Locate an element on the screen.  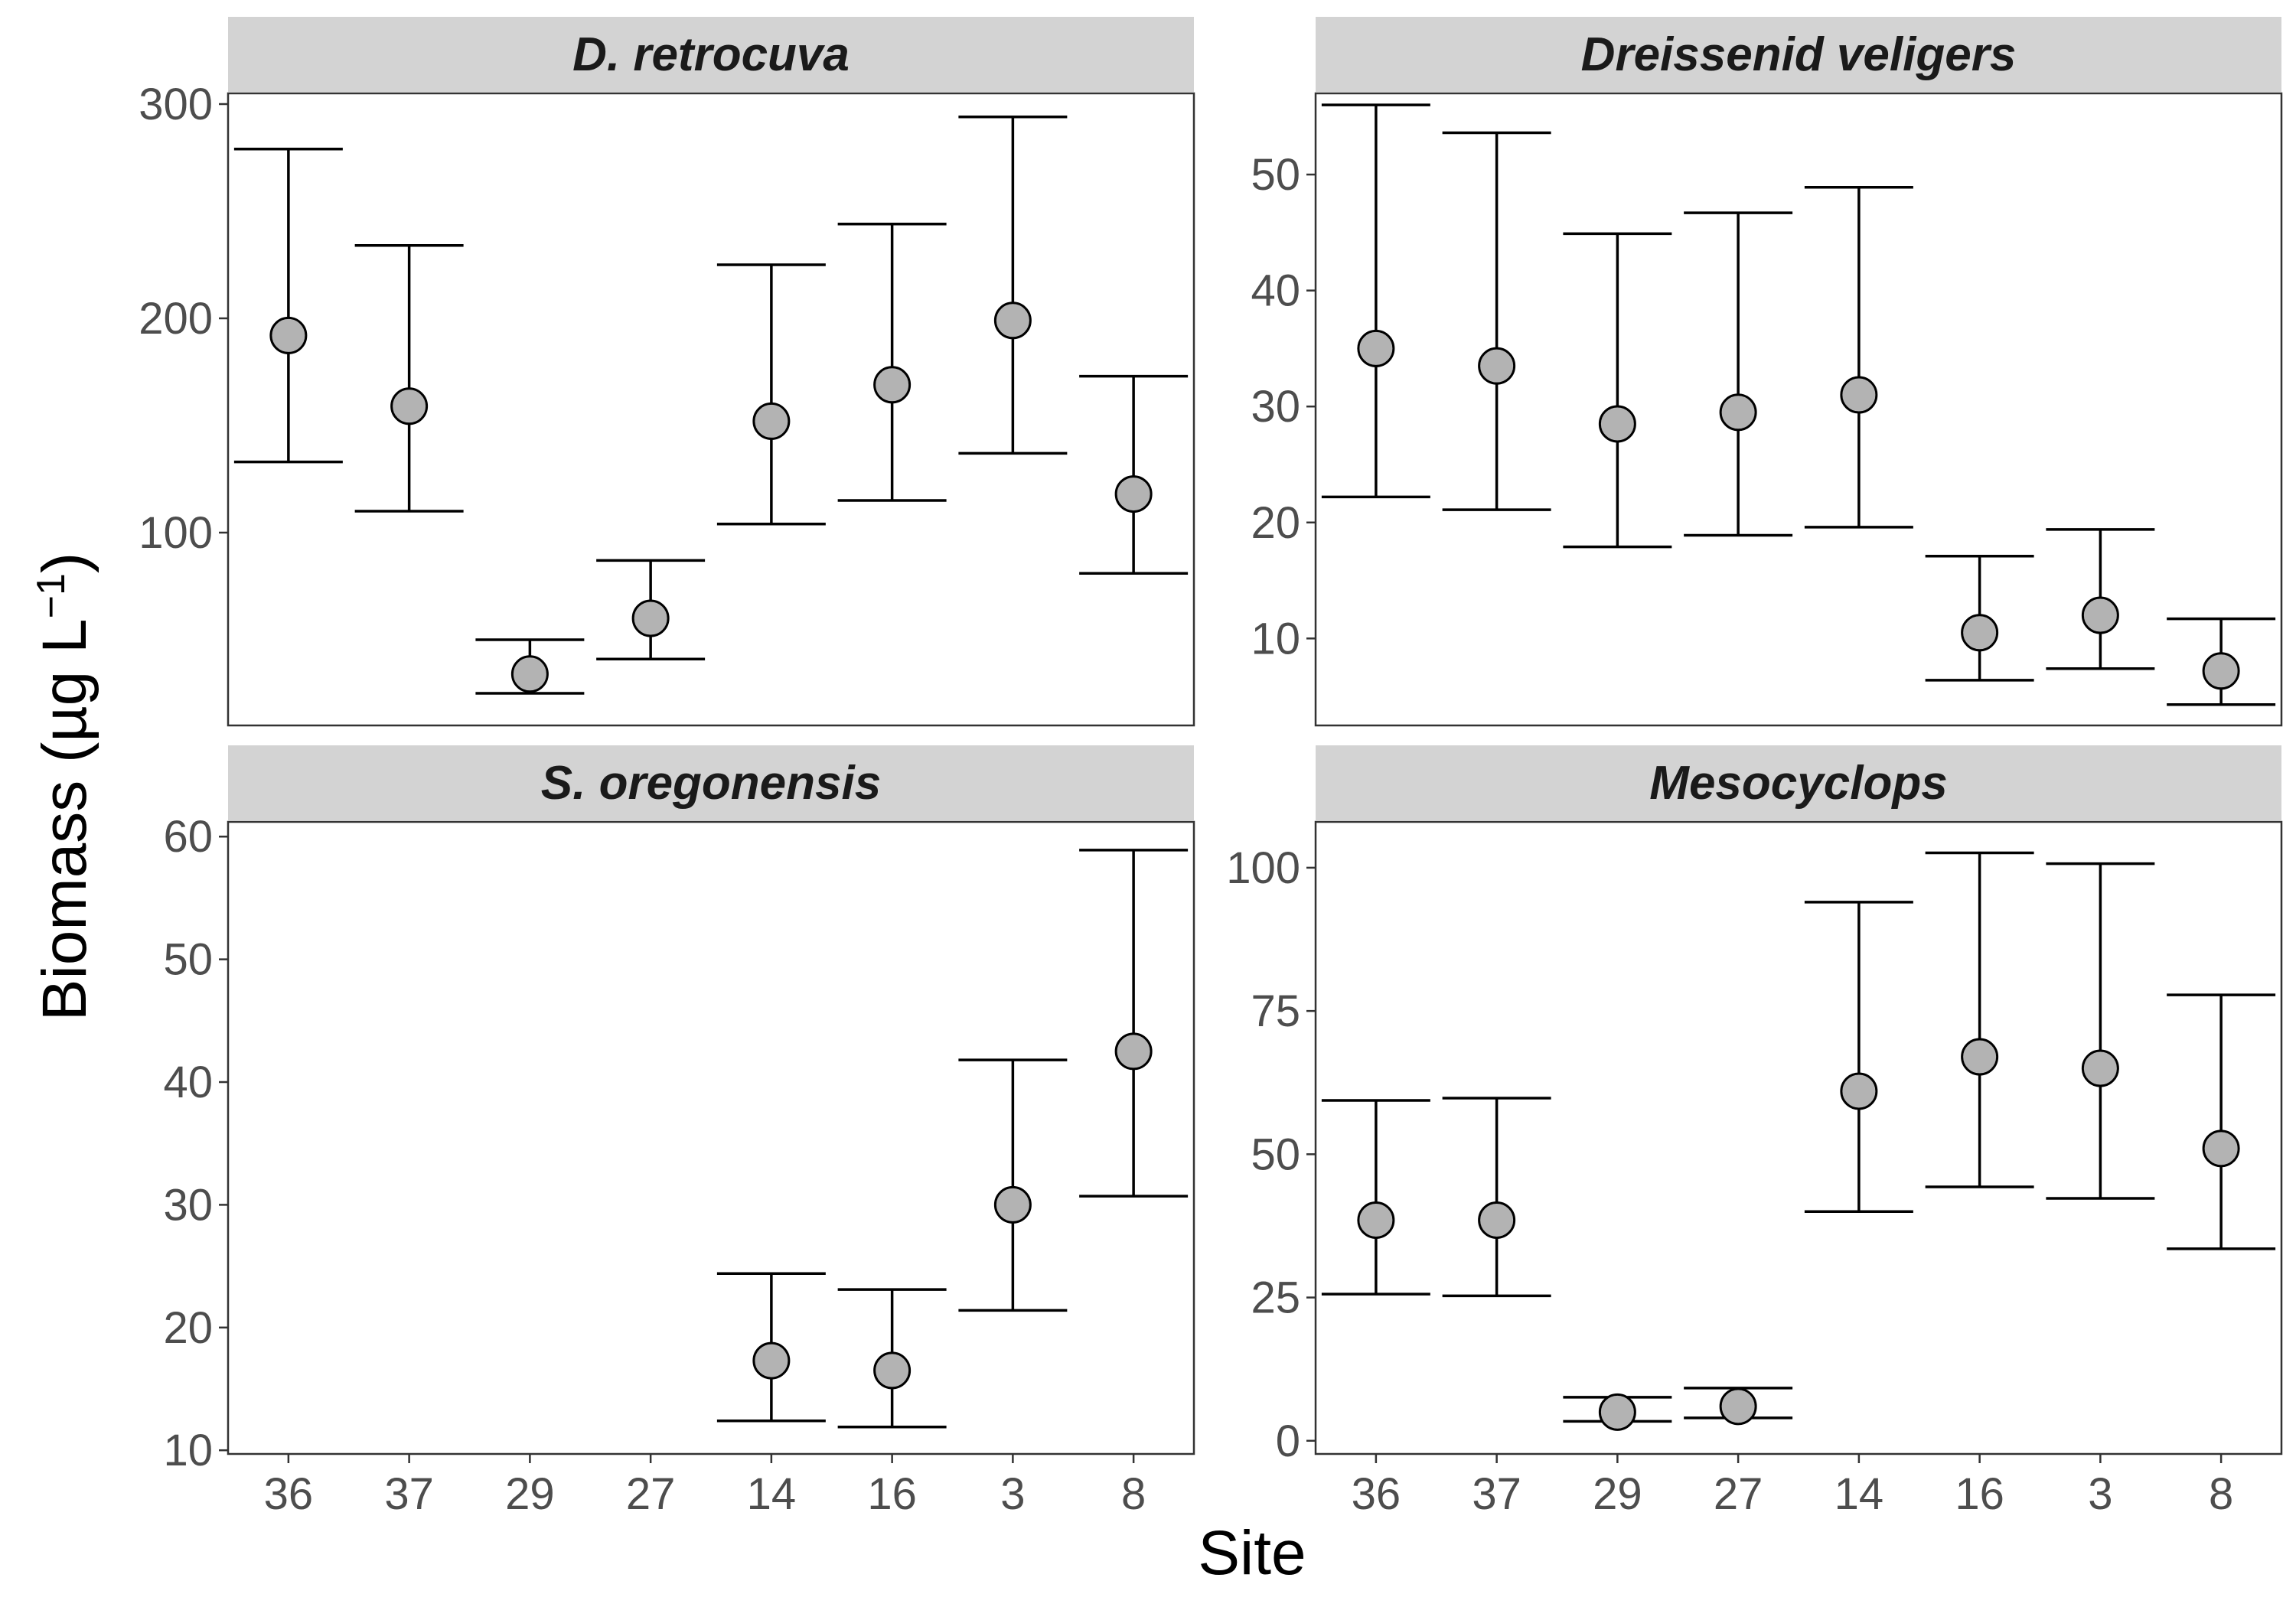
panel-title: S. oregonensis is located at coordinates (711, 783).